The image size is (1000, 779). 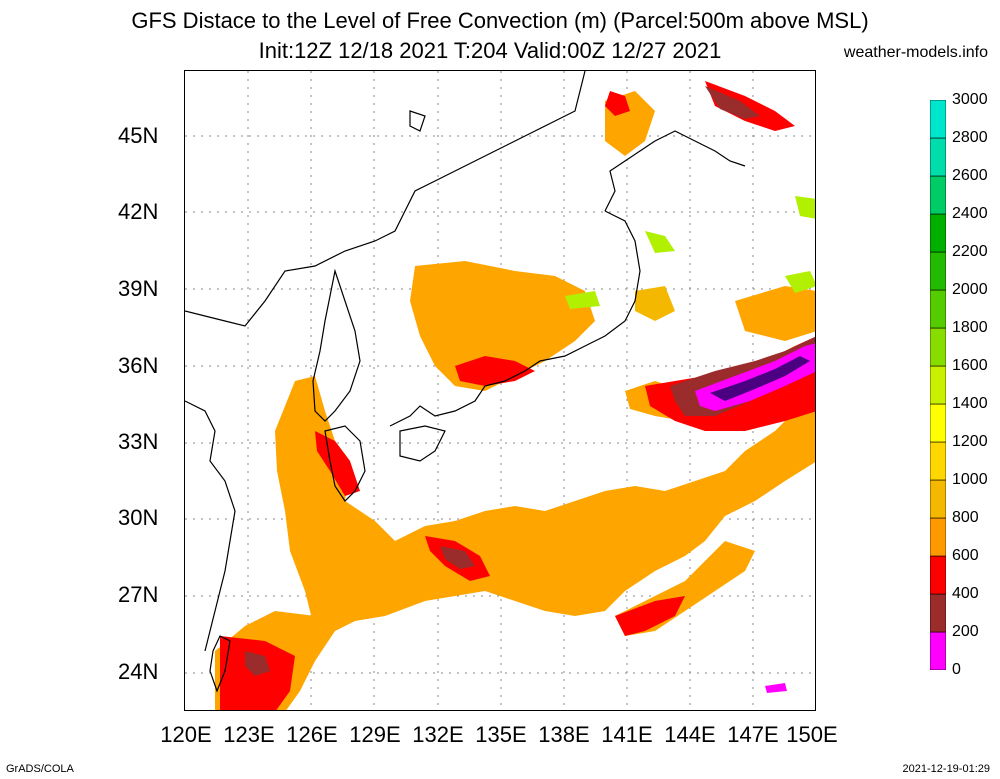 I want to click on colorbar-label: 2200, so click(x=970, y=251).